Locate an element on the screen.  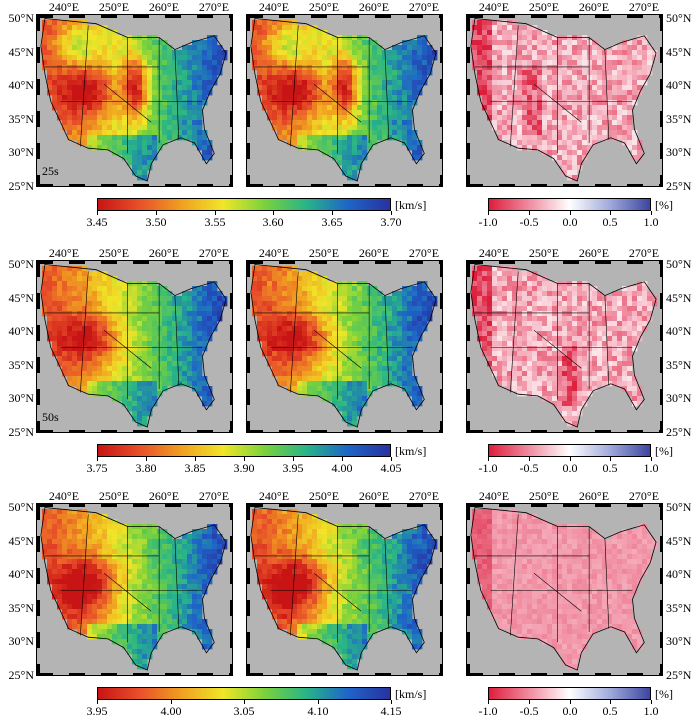
colorbar-tick-label: 3.90 is located at coordinates (244, 468).